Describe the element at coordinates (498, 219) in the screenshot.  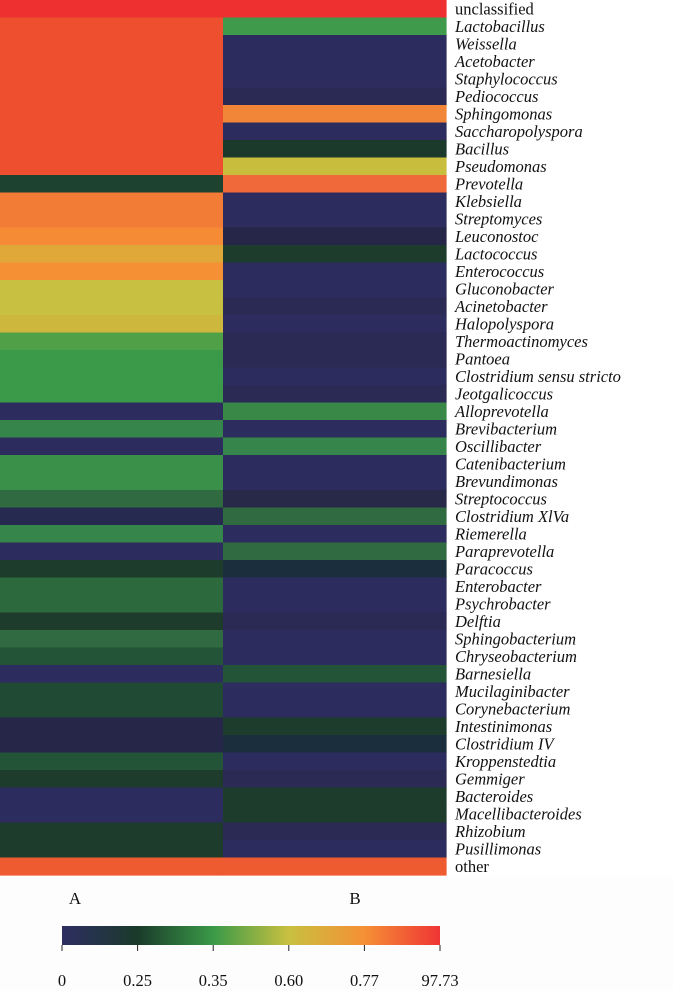
I see `row-label: Streptomyces` at that location.